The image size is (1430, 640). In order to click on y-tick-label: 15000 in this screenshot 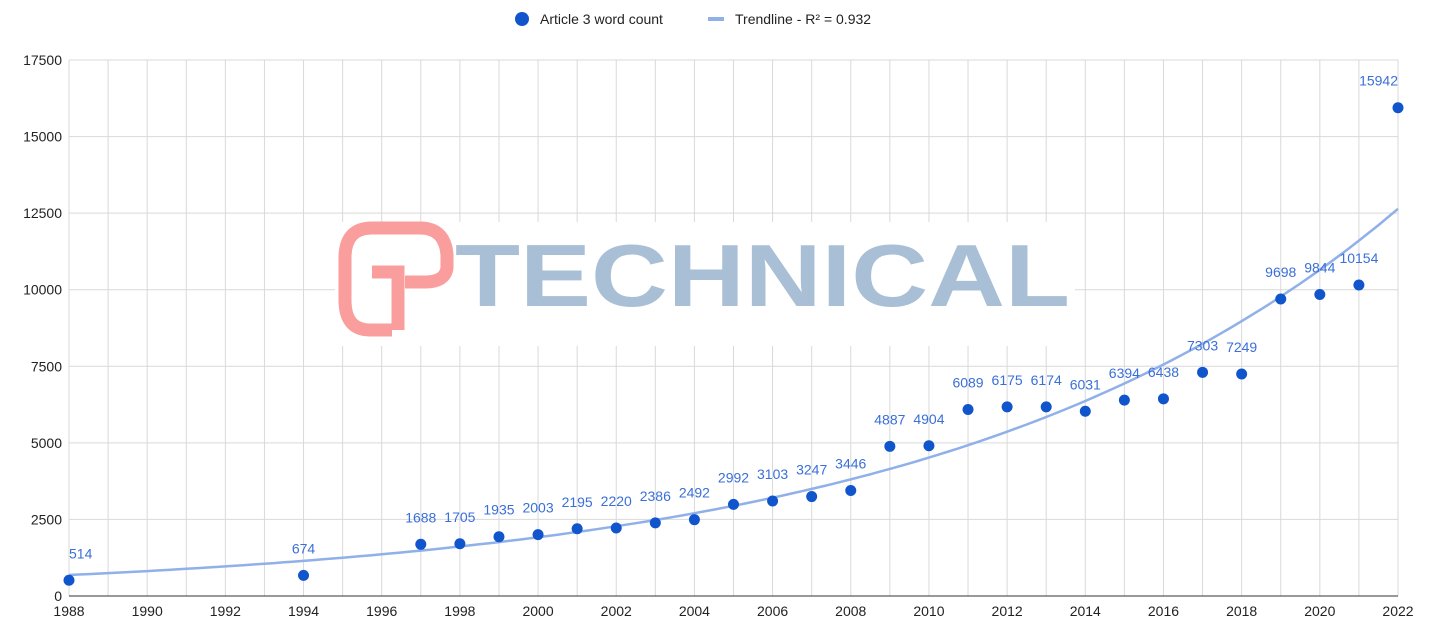, I will do `click(42, 137)`.